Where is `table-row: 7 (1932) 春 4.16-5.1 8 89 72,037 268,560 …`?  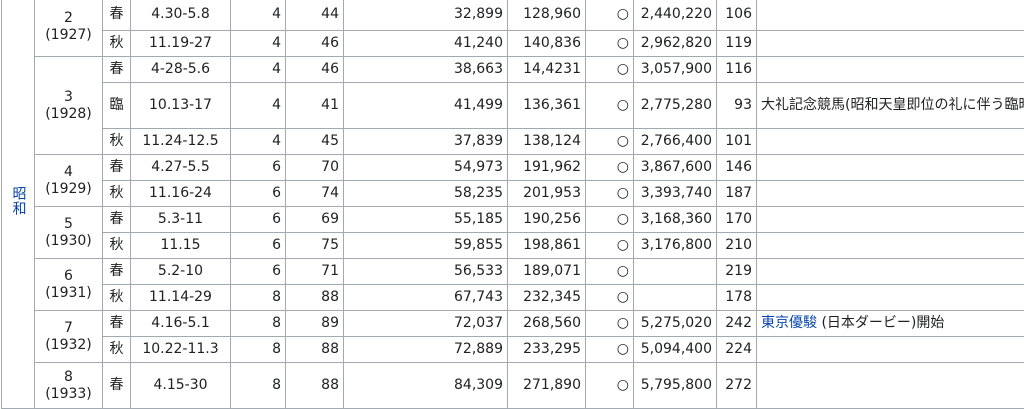 table-row: 7 (1932) 春 4.16-5.1 8 89 72,037 268,560 … is located at coordinates (513, 324).